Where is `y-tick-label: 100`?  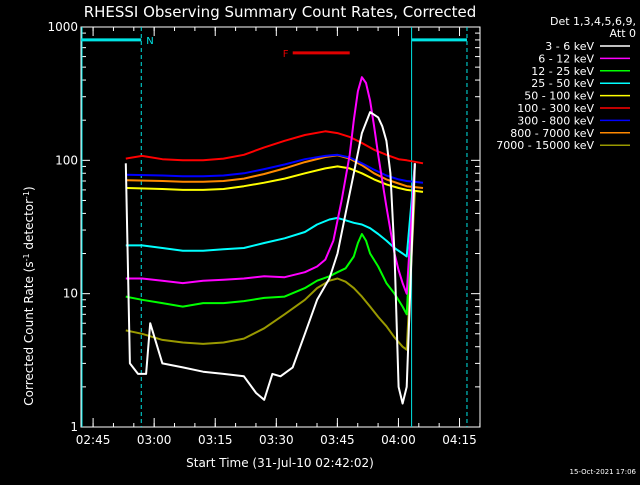 y-tick-label: 100 is located at coordinates (66, 160).